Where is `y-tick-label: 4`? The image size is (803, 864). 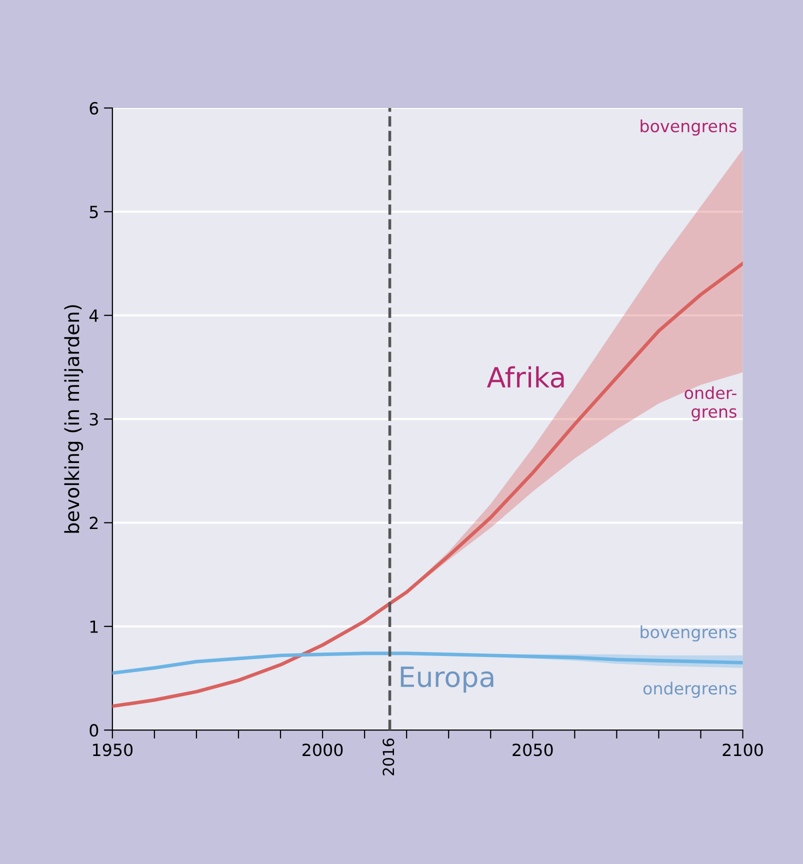 y-tick-label: 4 is located at coordinates (93, 316).